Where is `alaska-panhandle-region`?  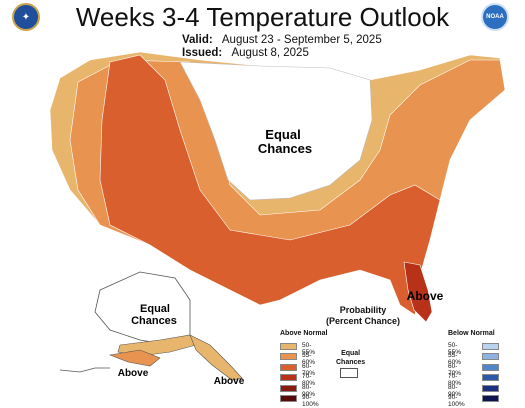 alaska-panhandle-region is located at coordinates (216, 357).